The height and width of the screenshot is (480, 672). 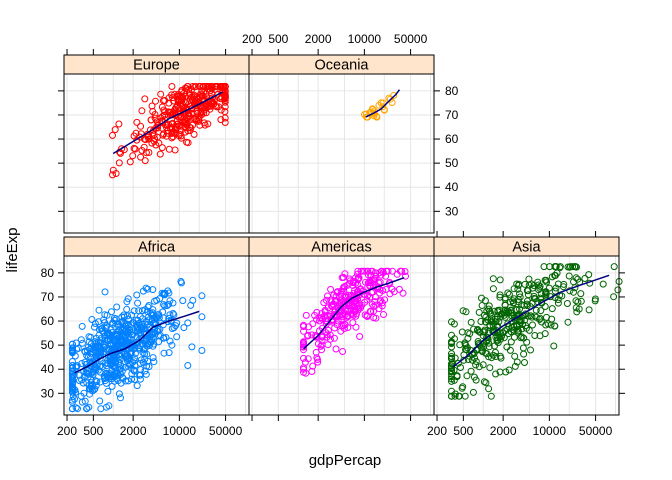 I want to click on panel-border-oceania, so click(x=341, y=153).